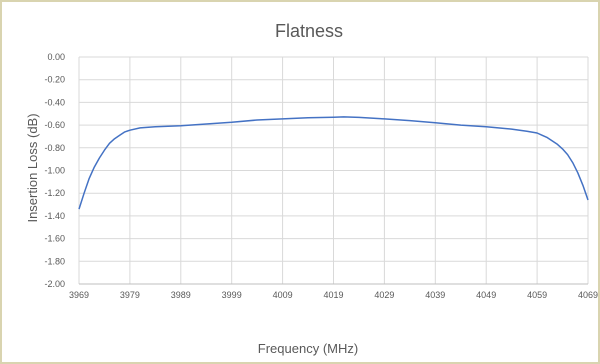 This screenshot has height=364, width=600. I want to click on x-tick-label: 4059, so click(537, 295).